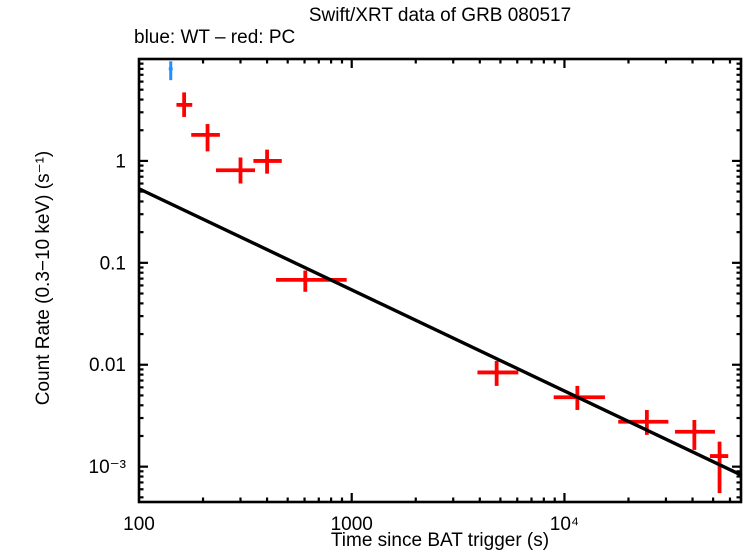 Image resolution: width=746 pixels, height=558 pixels. What do you see at coordinates (107, 365) in the screenshot?
I see `y-tick-label: 0.01` at bounding box center [107, 365].